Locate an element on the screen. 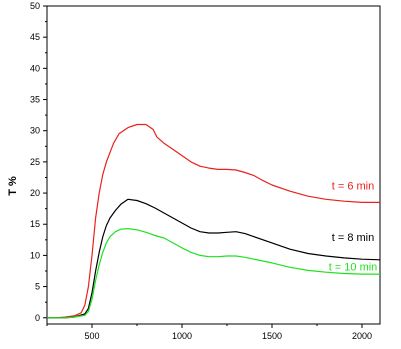 The height and width of the screenshot is (349, 401). y-axis-title: T % is located at coordinates (13, 186).